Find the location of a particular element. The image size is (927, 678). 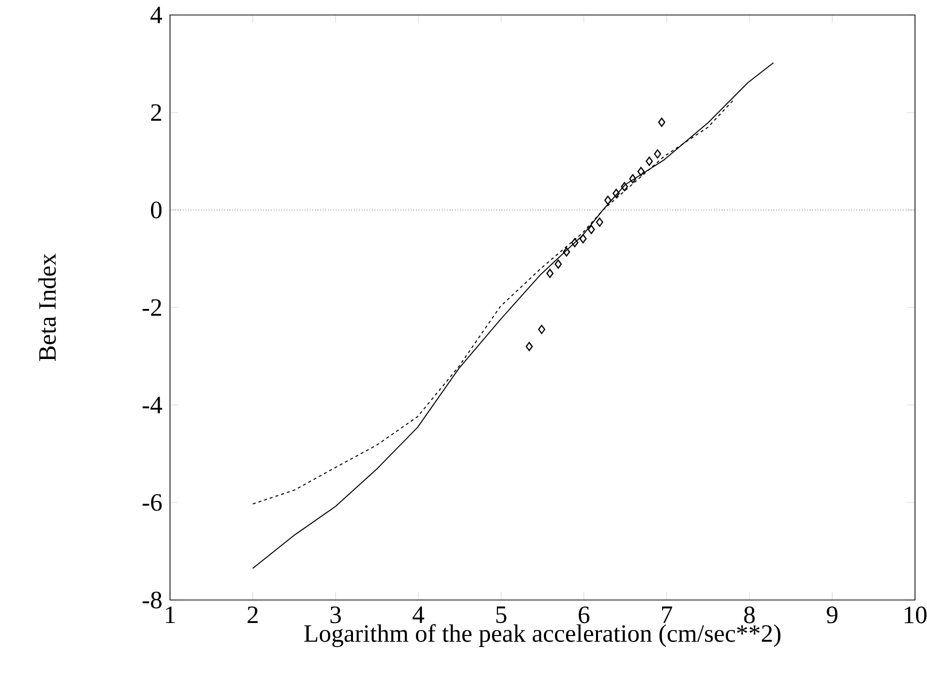

y-tick-label: 4 is located at coordinates (156, 15).